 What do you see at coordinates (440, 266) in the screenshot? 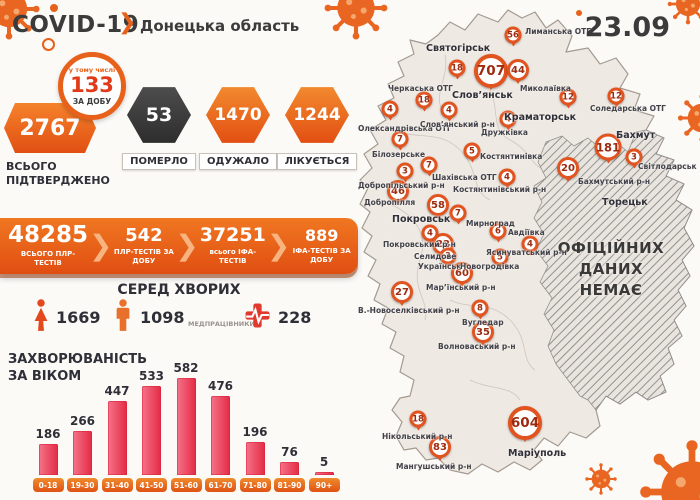
I see `map-label: Українськ` at bounding box center [440, 266].